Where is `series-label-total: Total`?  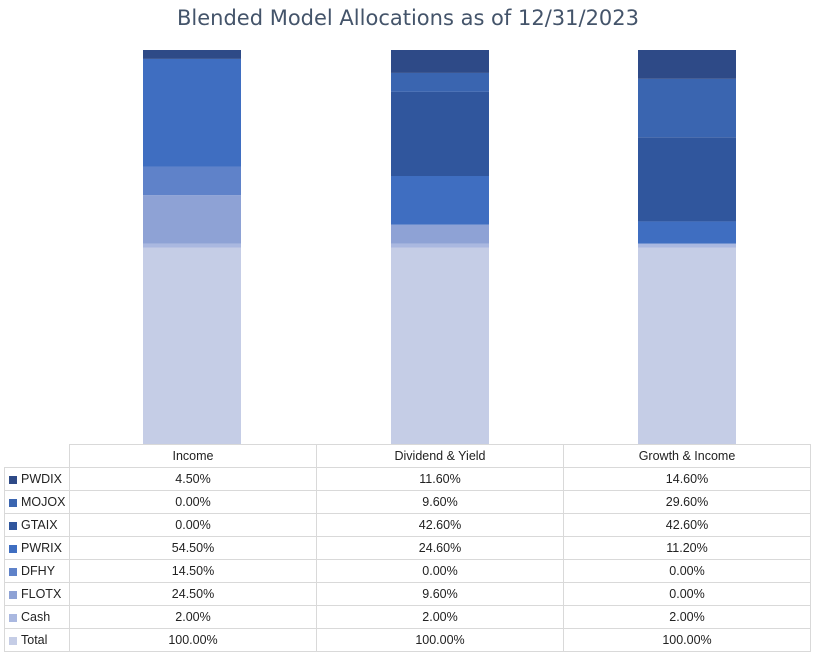
series-label-total: Total is located at coordinates (37, 640).